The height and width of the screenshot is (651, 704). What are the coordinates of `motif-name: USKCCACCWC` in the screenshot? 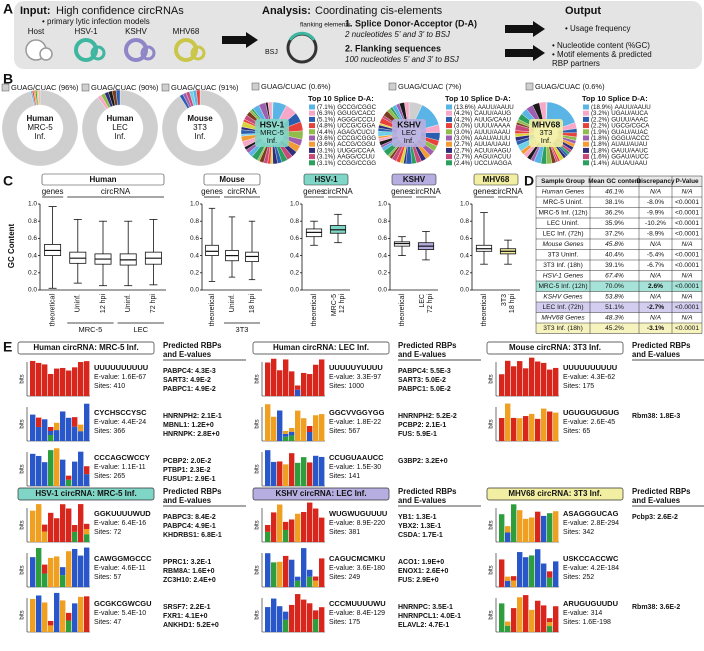 It's located at (591, 558).